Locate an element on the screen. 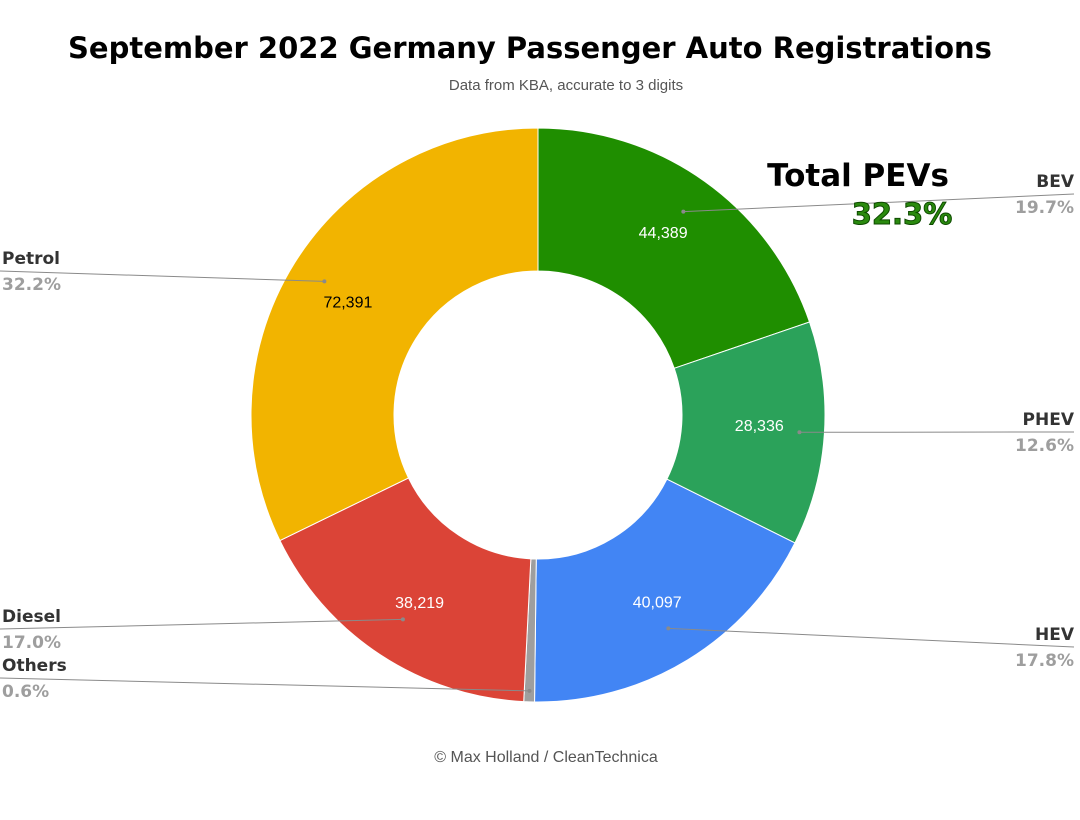 This screenshot has height=820, width=1080. legend-name-hev: HEV is located at coordinates (1055, 635).